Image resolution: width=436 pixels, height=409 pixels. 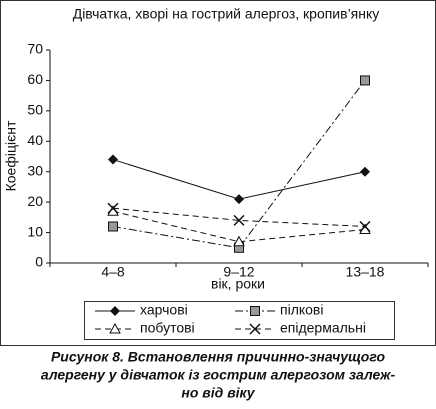 What do you see at coordinates (35, 79) in the screenshot?
I see `y-tick-label: 60` at bounding box center [35, 79].